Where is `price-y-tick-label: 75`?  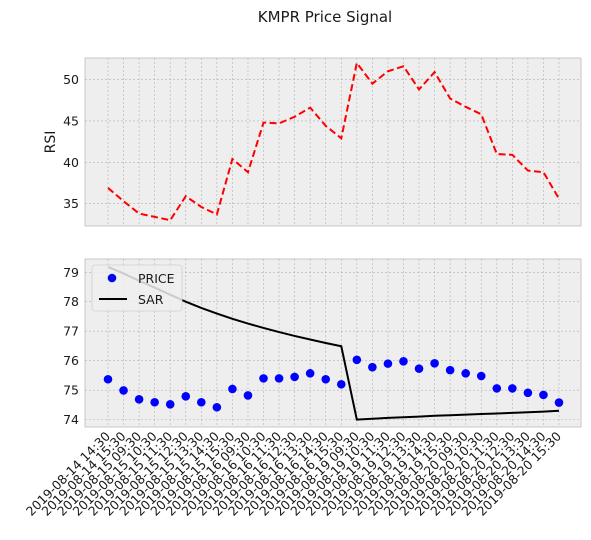
price-y-tick-label: 75 is located at coordinates (71, 390).